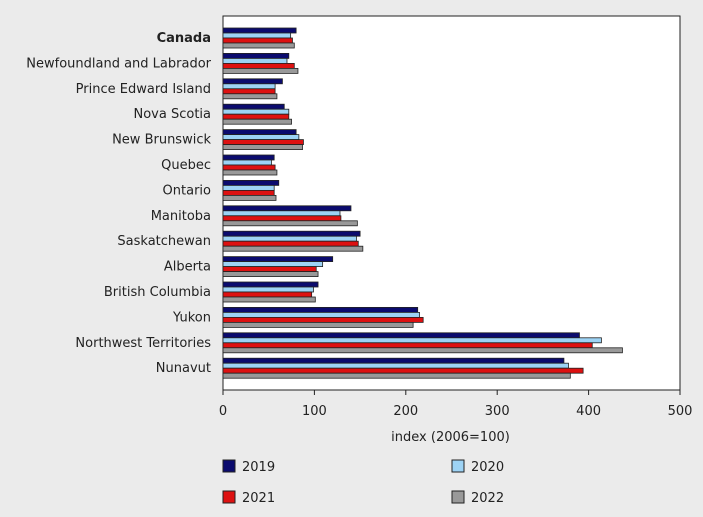 Image resolution: width=703 pixels, height=517 pixels. Describe the element at coordinates (143, 89) in the screenshot. I see `category-label: Prince Edward Island` at that location.